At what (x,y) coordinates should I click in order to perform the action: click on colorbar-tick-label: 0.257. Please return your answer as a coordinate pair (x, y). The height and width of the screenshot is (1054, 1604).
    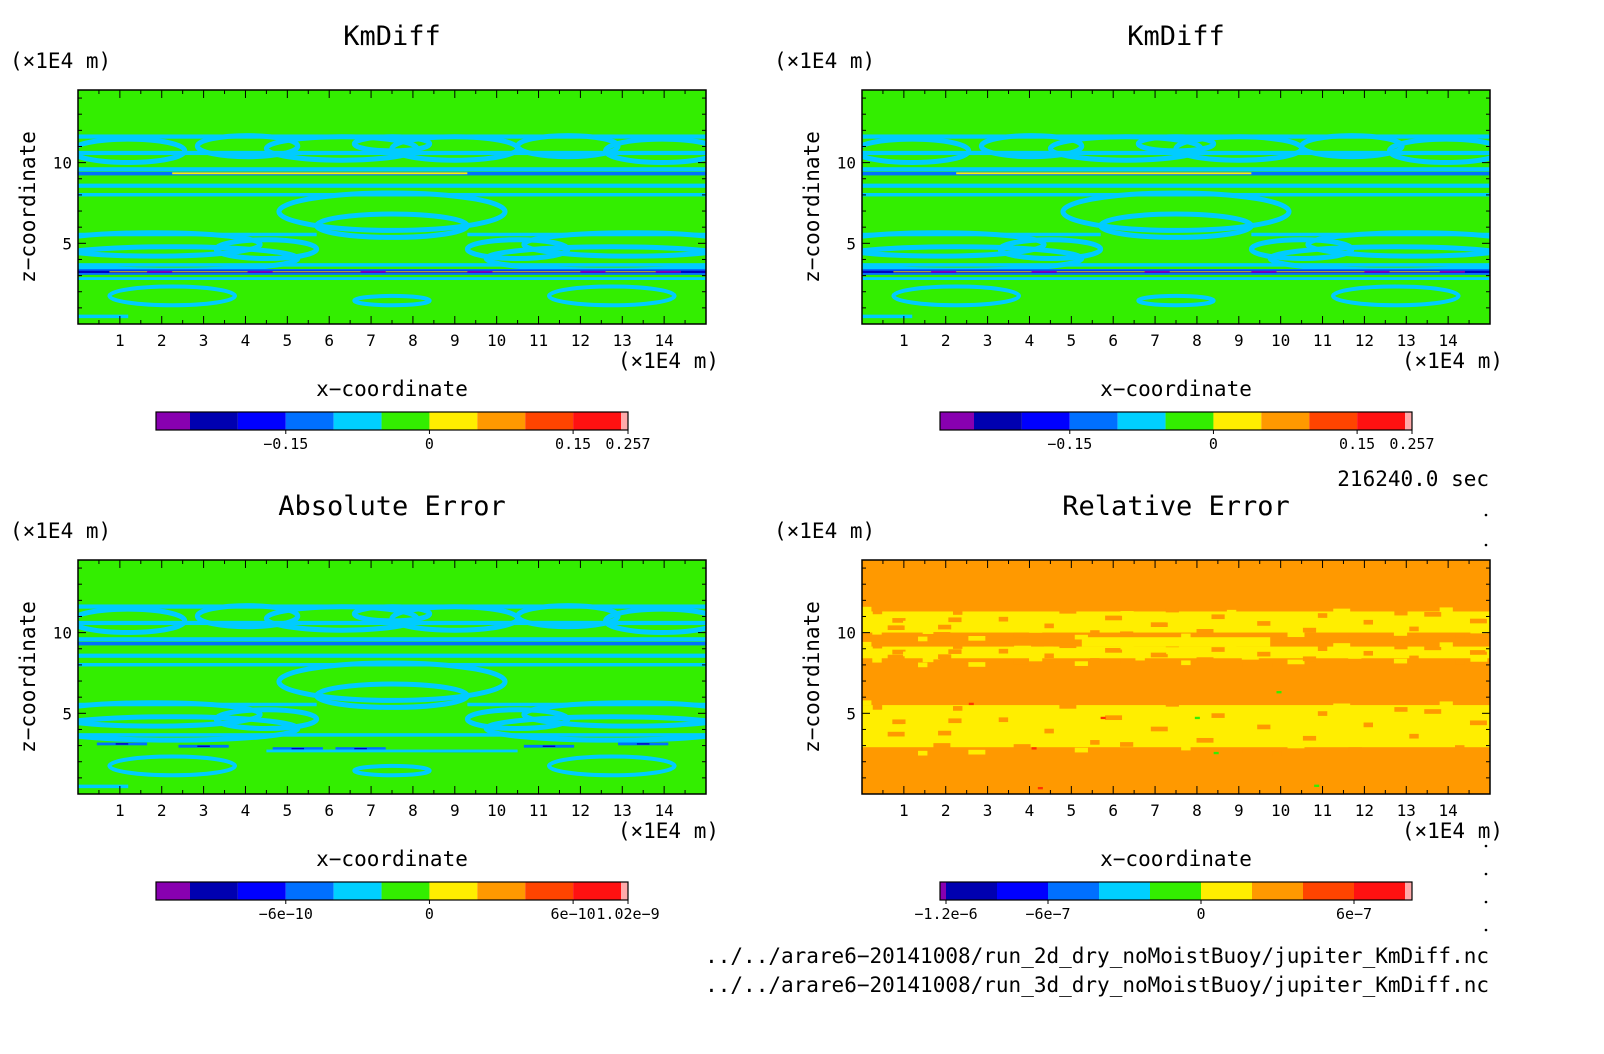
    Looking at the image, I should click on (1411, 444).